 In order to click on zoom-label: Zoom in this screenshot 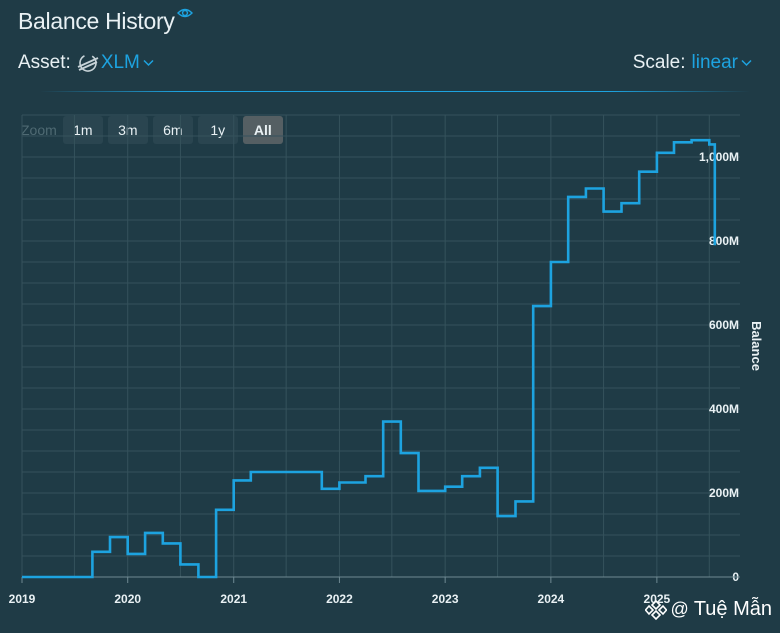, I will do `click(39, 130)`.